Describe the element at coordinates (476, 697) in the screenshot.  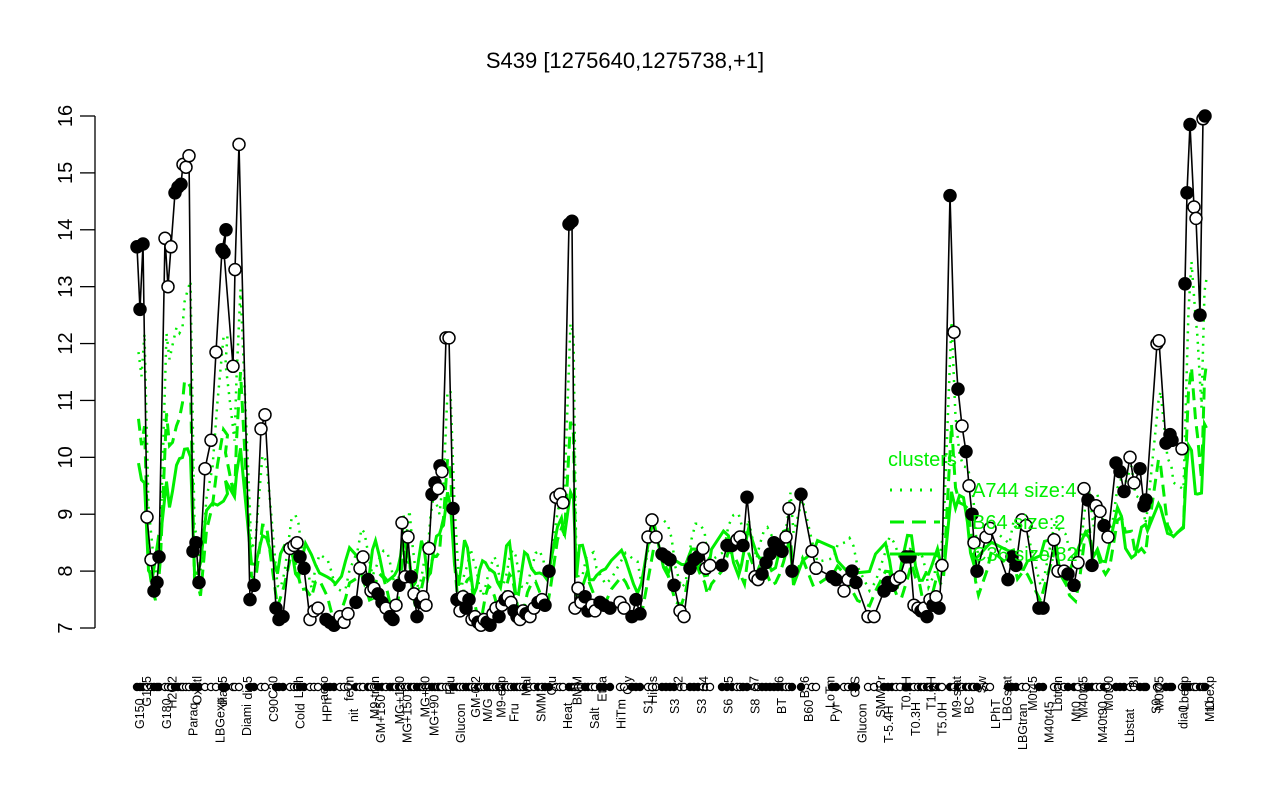
I see `x-tick-label: GM-0.2` at that location.